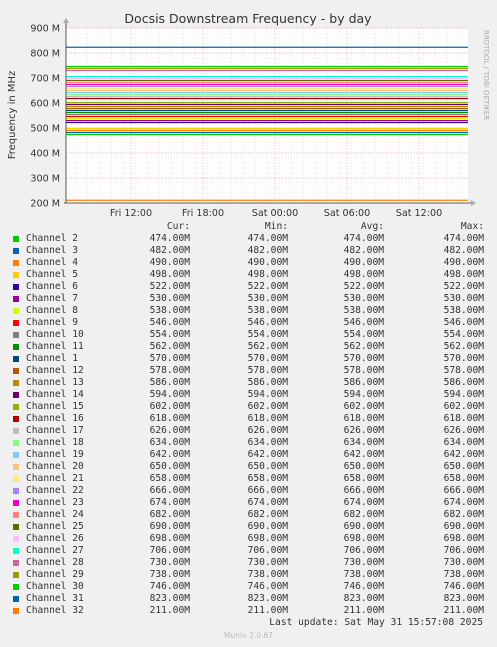  What do you see at coordinates (55, 346) in the screenshot?
I see `legend-series-name: Channel 11` at bounding box center [55, 346].